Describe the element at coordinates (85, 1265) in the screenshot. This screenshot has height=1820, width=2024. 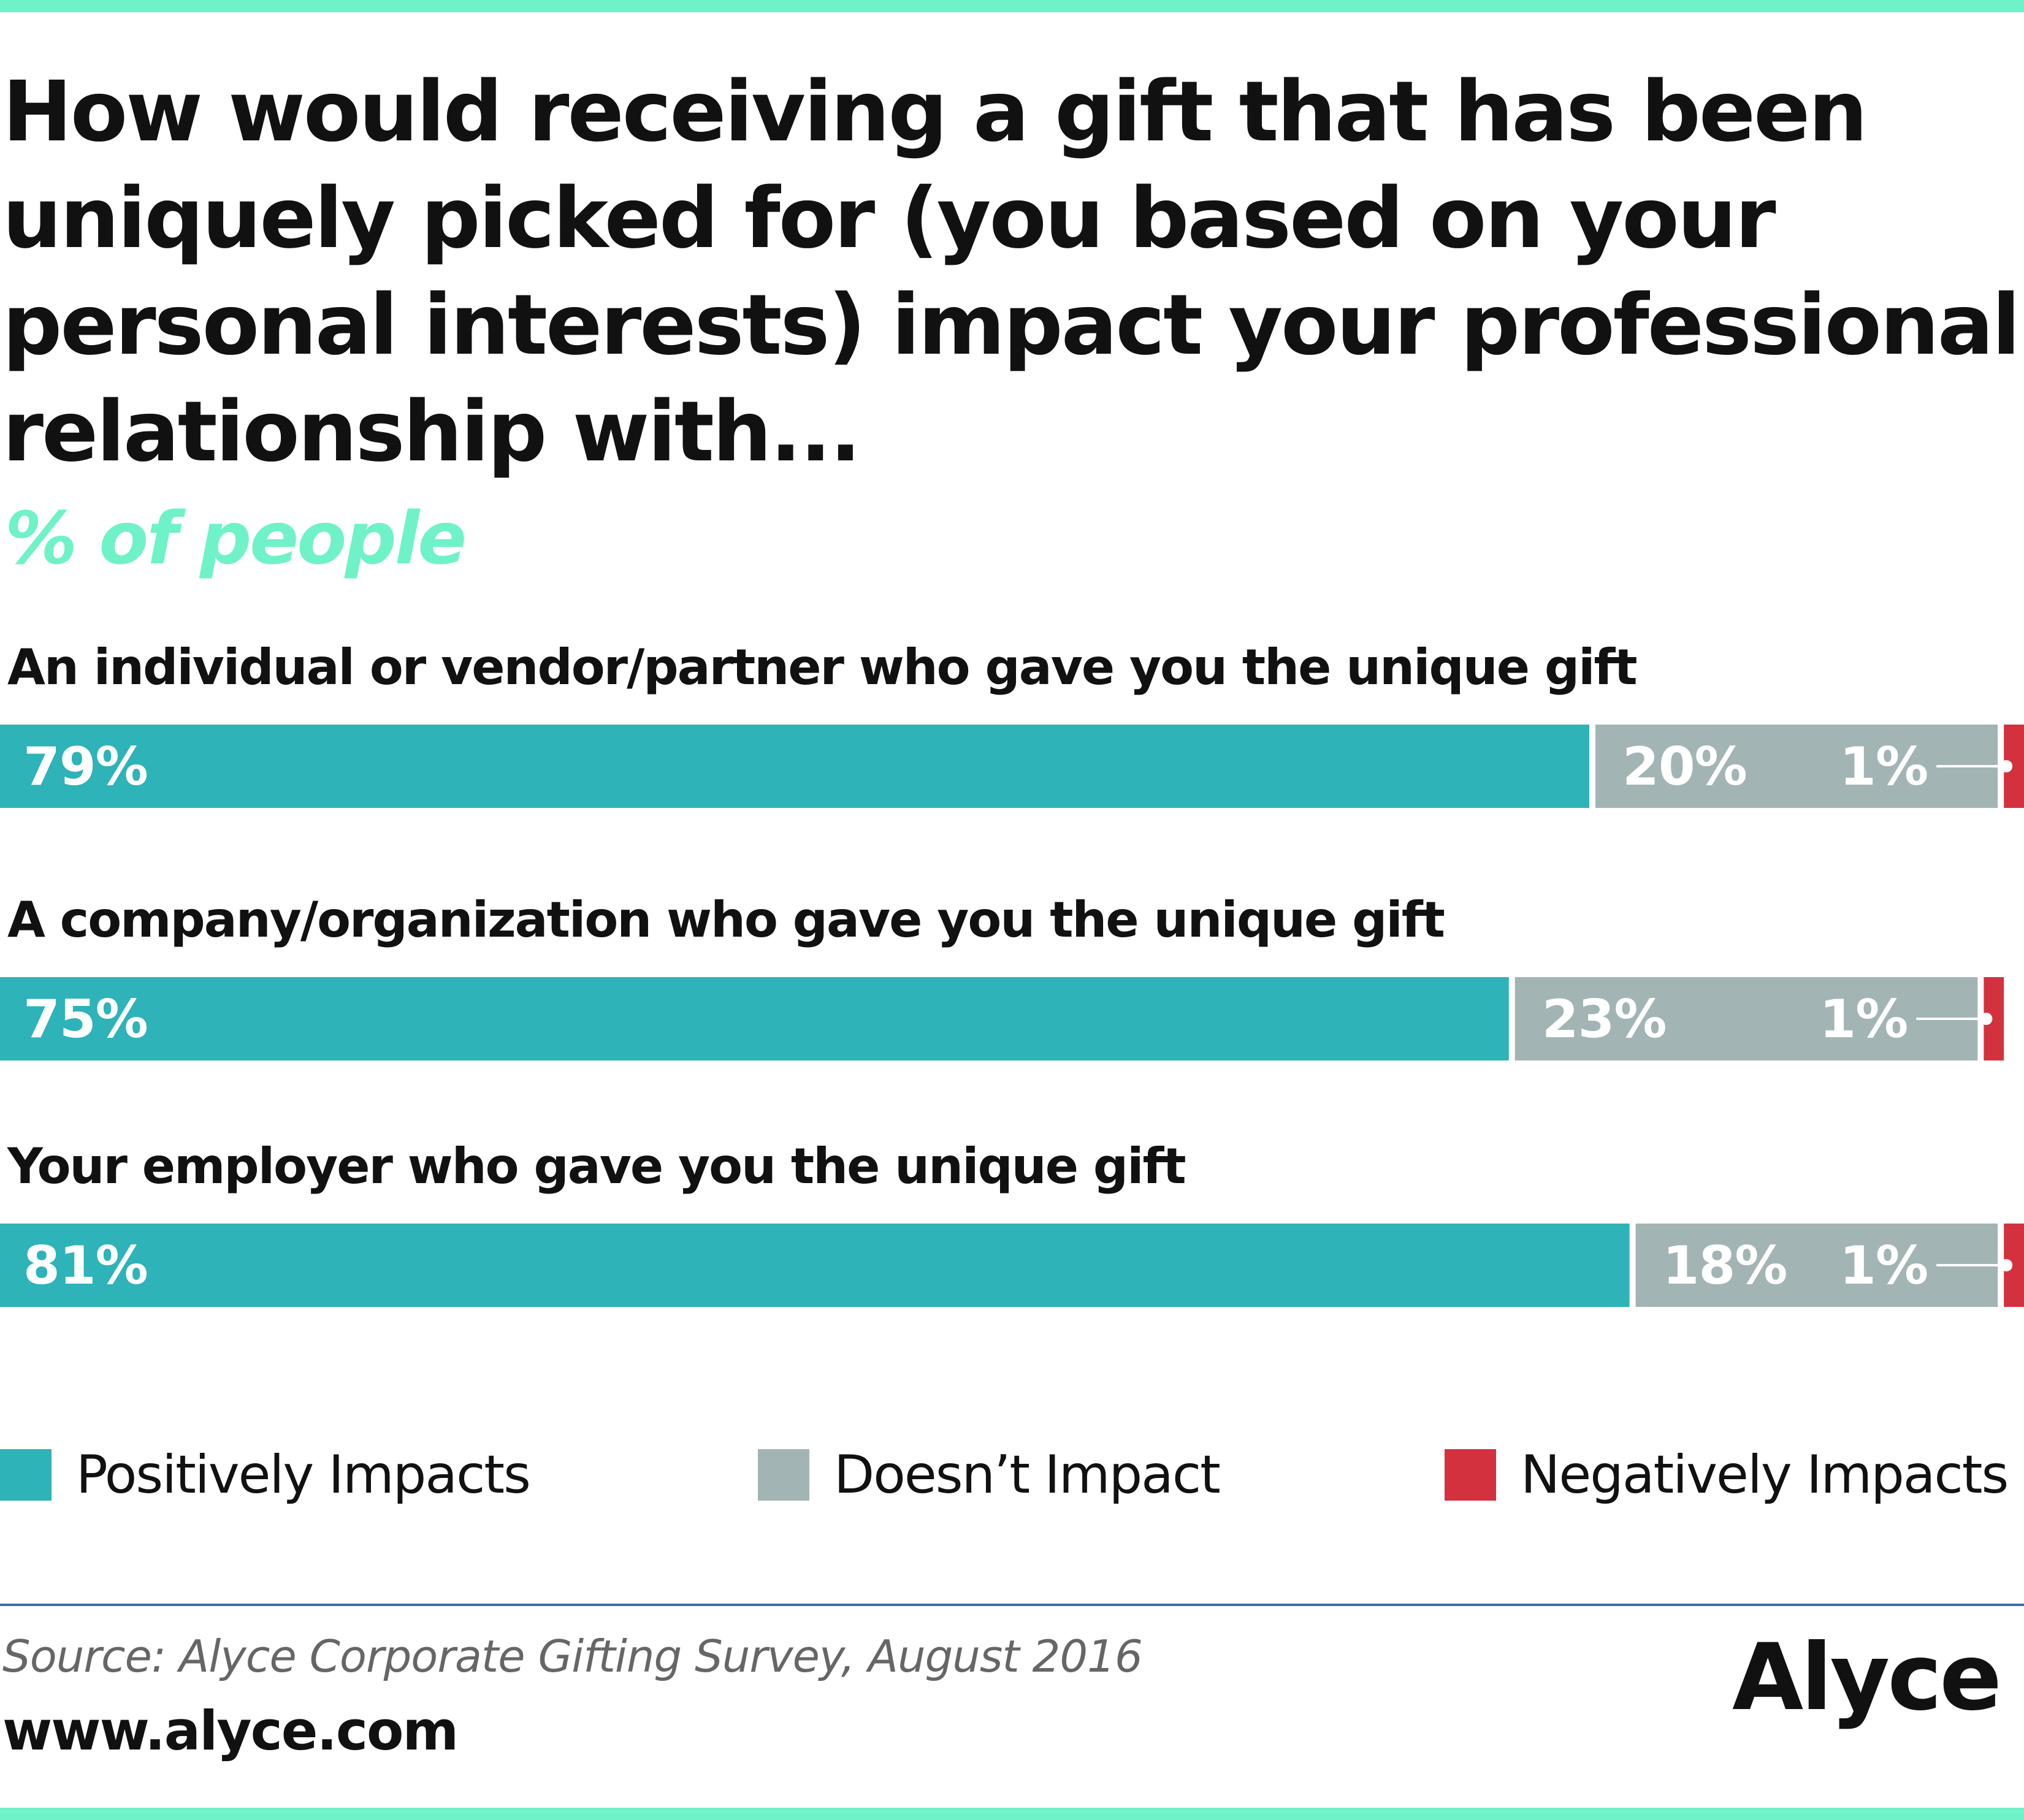
I see `data-label: 81%` at that location.